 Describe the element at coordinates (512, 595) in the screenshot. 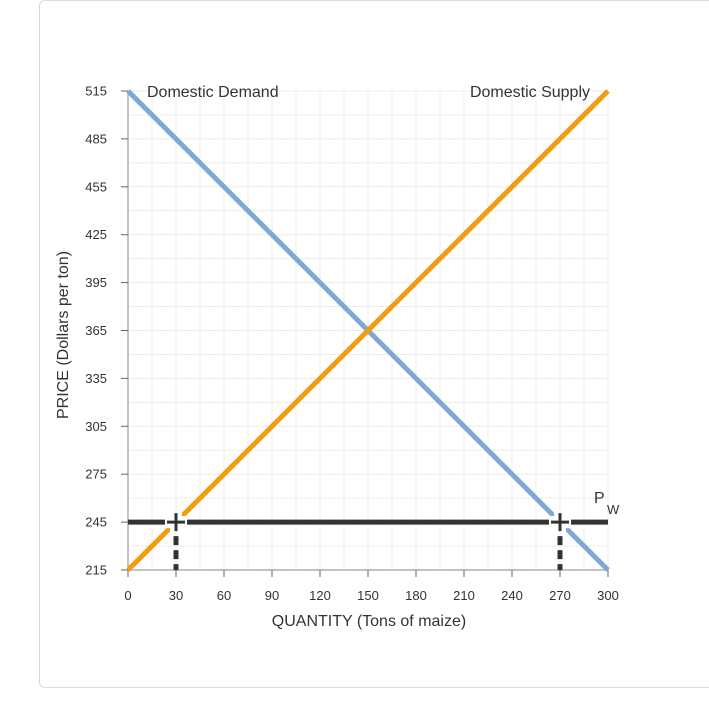

I see `x-tick-label: 240` at that location.